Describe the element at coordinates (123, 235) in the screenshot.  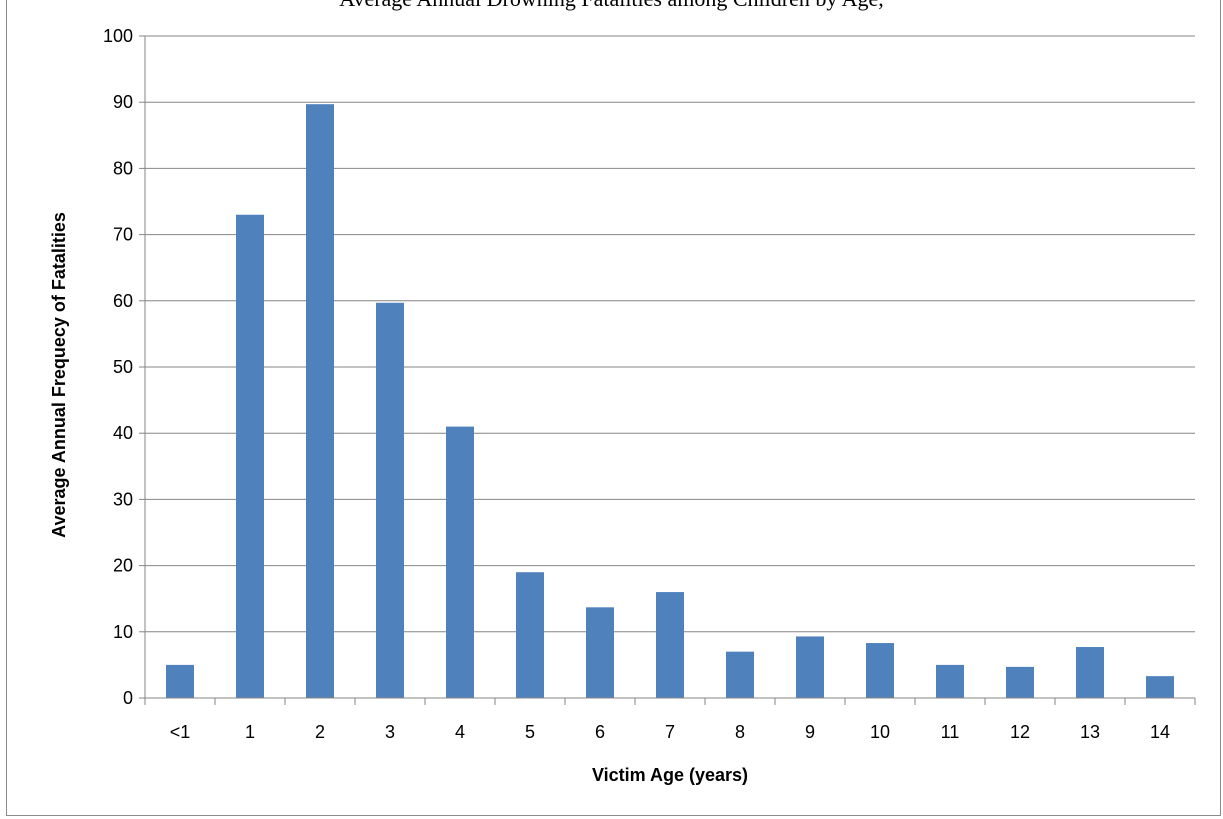
I see `y-tick-label: 70` at that location.